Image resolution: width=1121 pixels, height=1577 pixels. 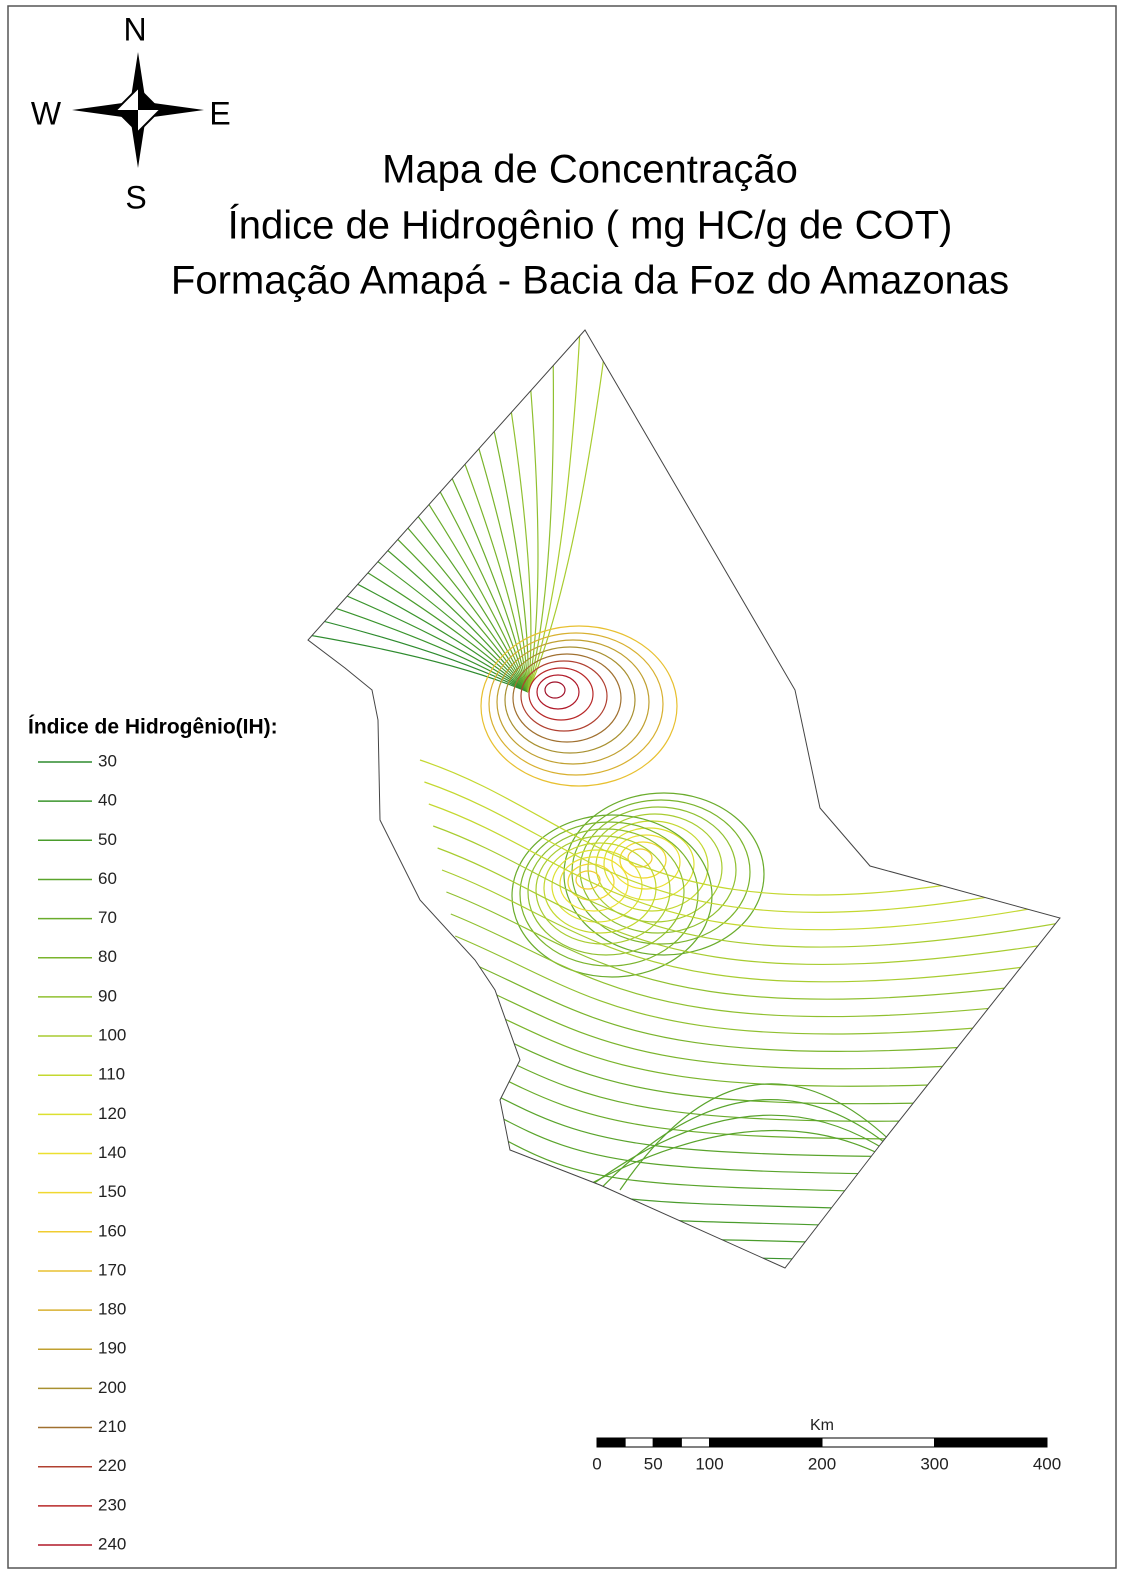 What do you see at coordinates (112, 1035) in the screenshot?
I see `legend-label: 100` at bounding box center [112, 1035].